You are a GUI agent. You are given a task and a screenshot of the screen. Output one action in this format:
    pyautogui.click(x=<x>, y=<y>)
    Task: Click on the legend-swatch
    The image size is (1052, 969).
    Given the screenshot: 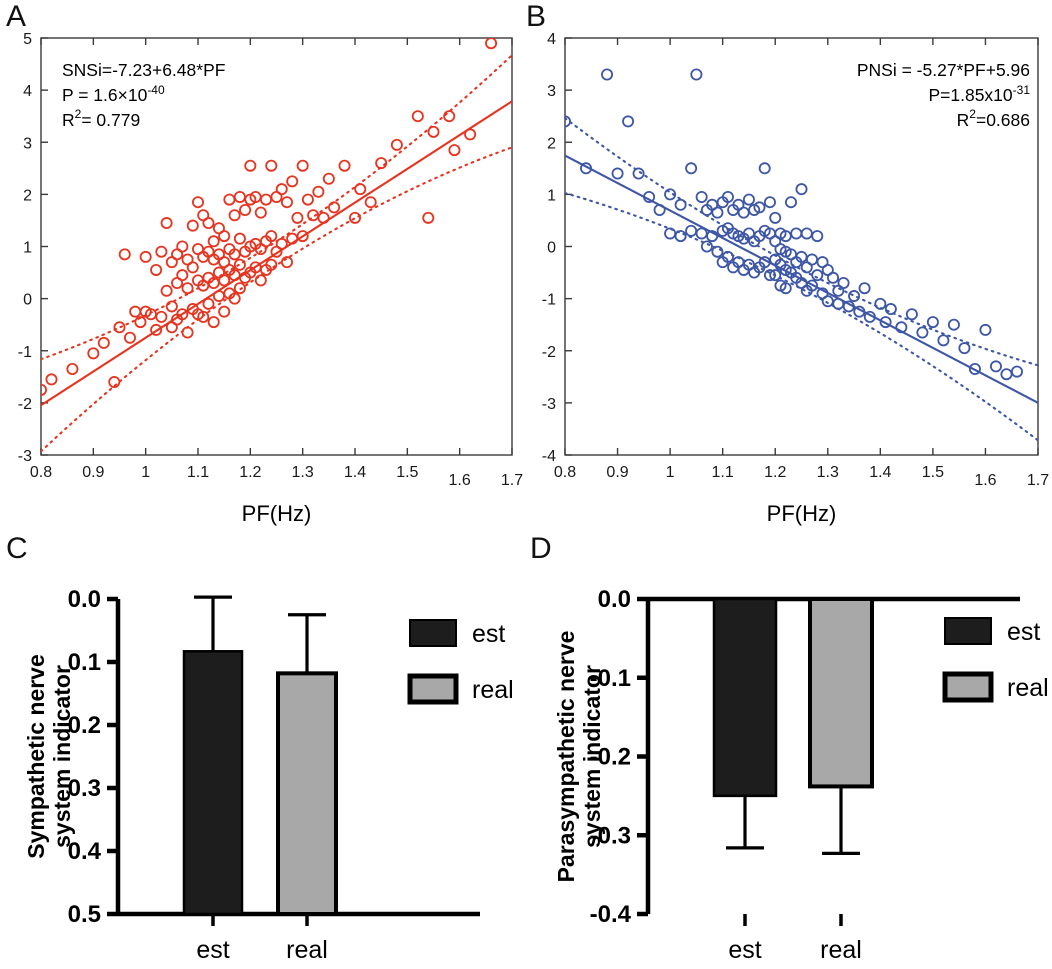 What is the action you would take?
    pyautogui.click(x=968, y=687)
    